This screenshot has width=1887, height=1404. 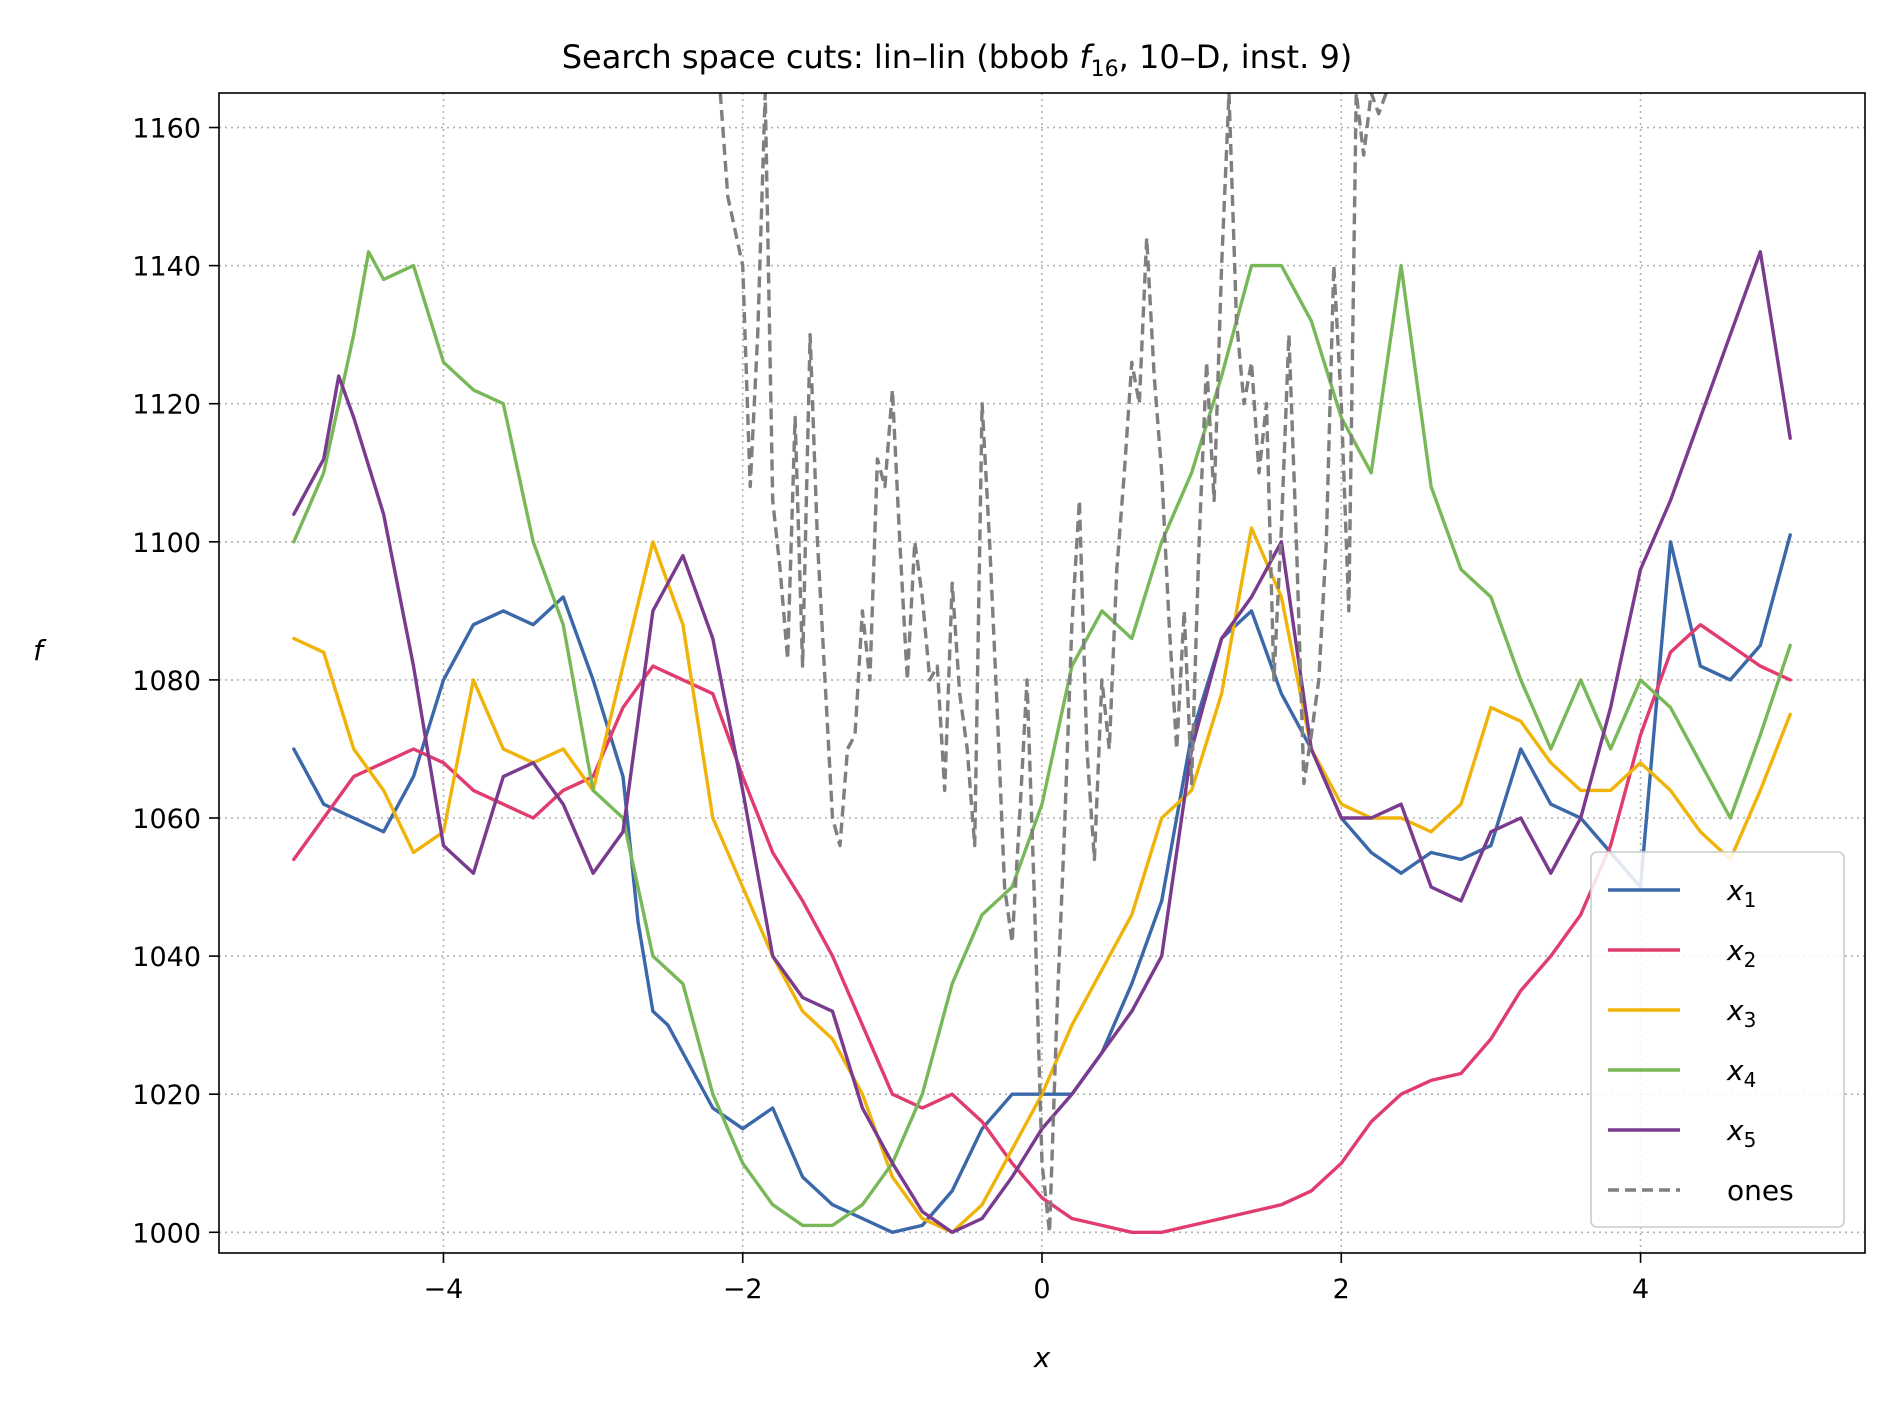 I want to click on y-tick-label: 1120, so click(x=166, y=405).